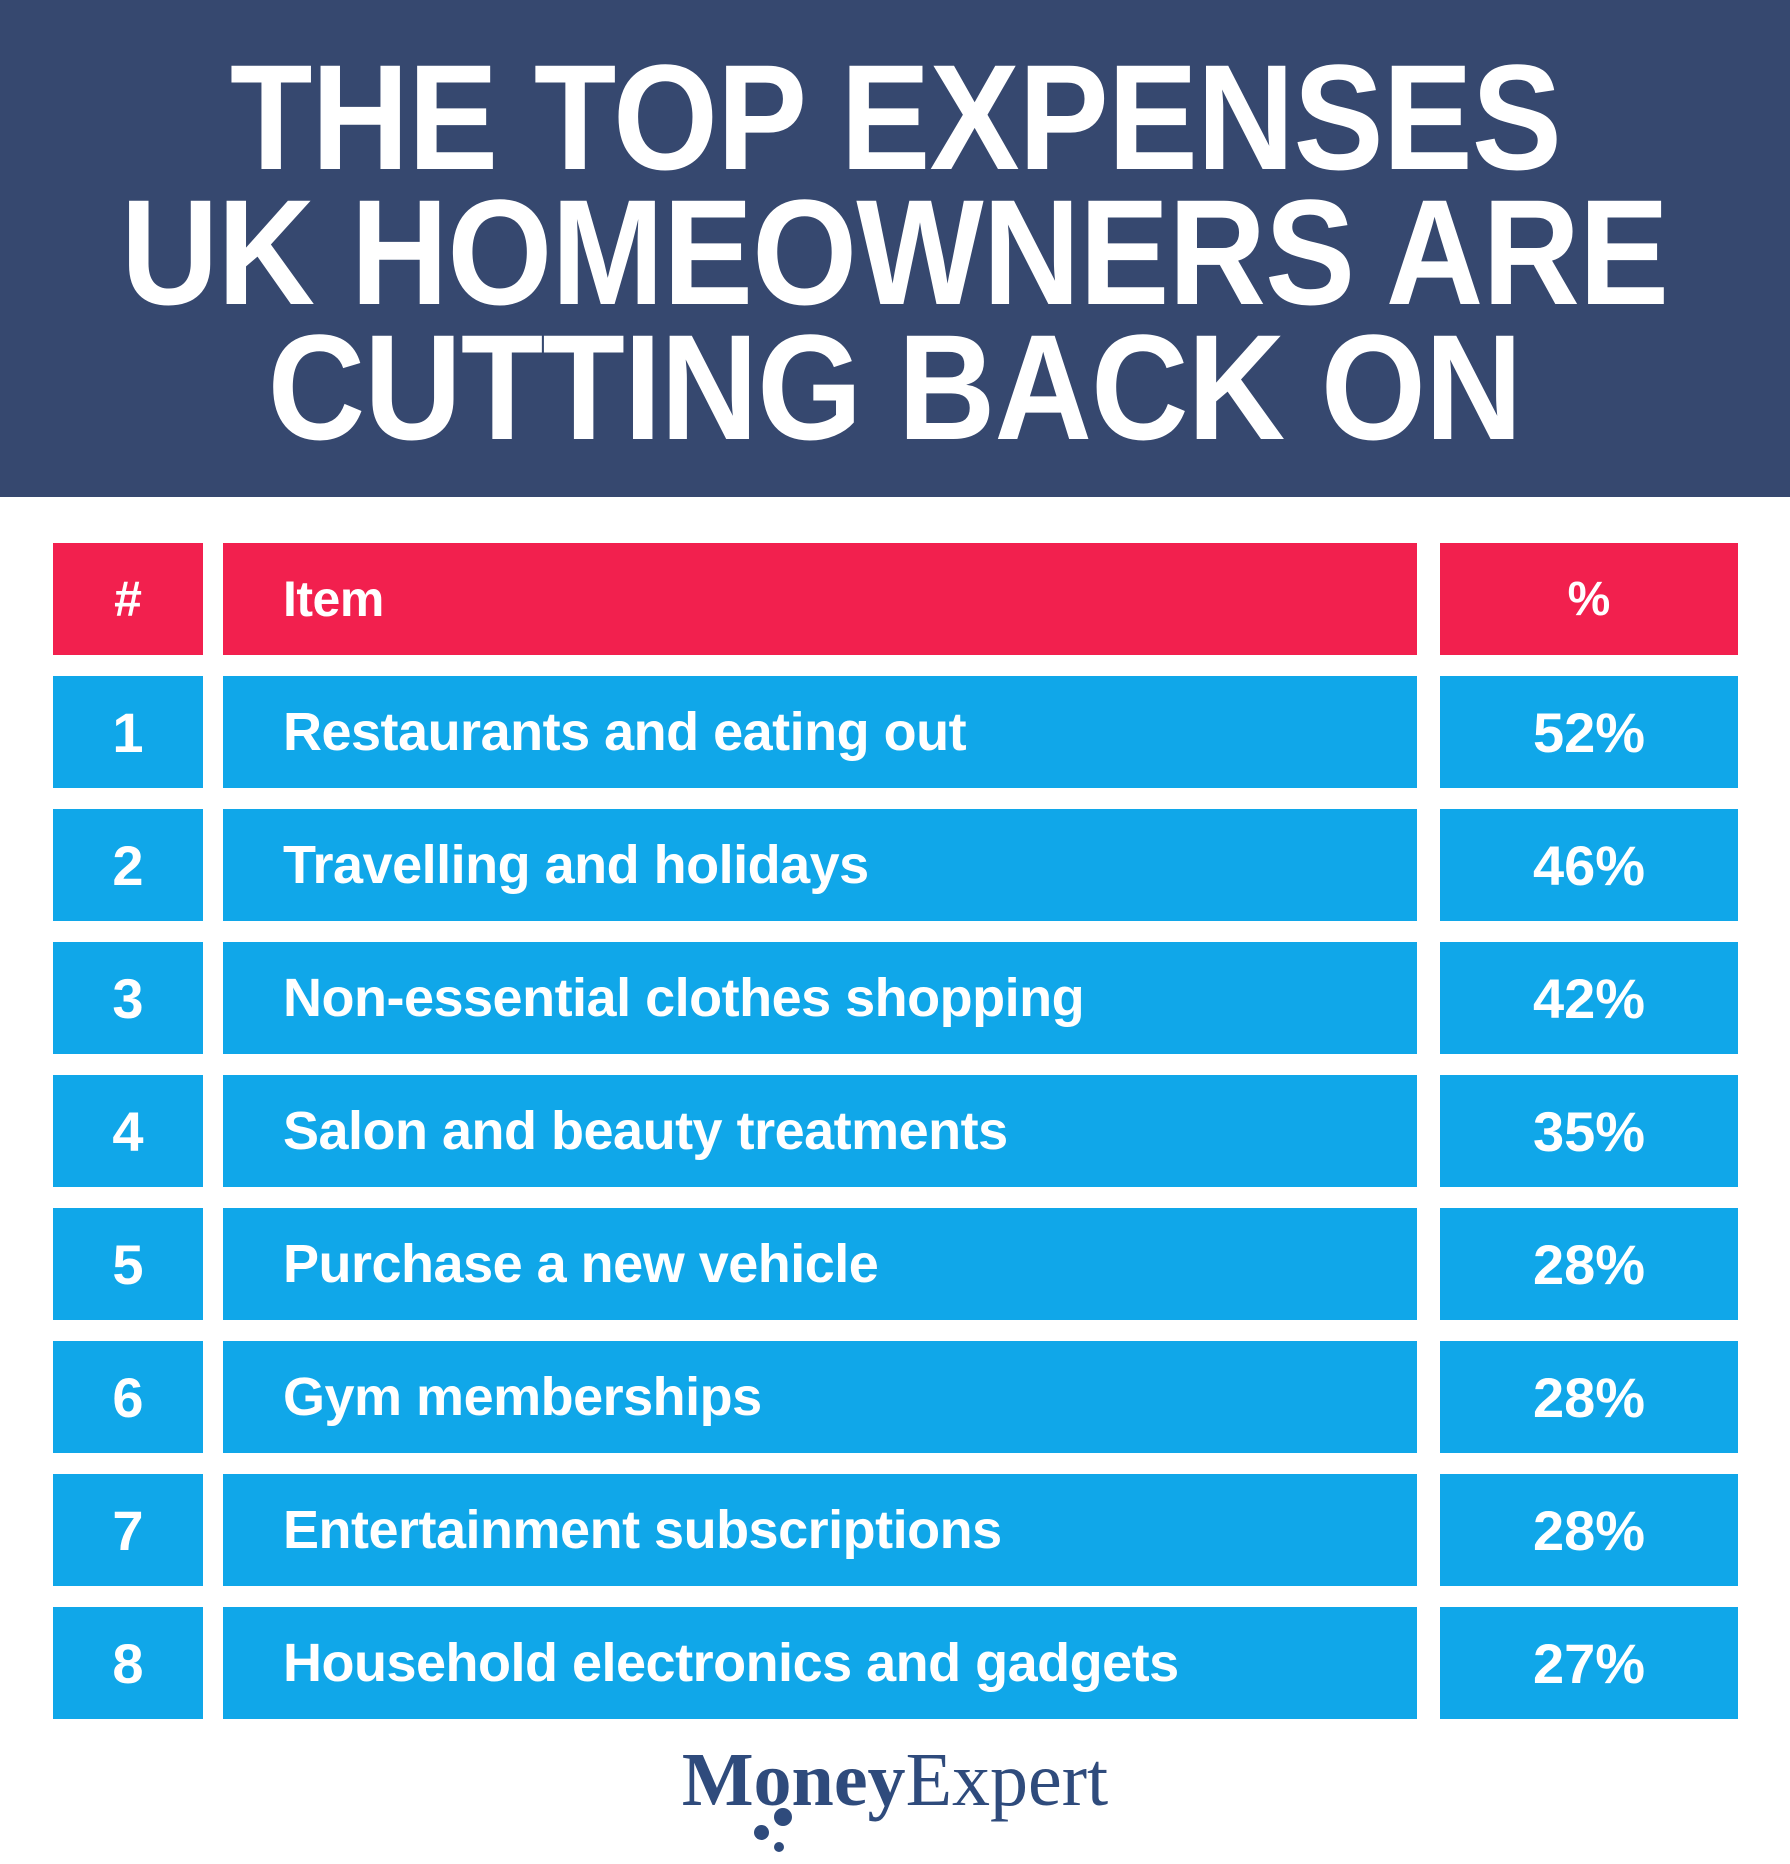 Image resolution: width=1790 pixels, height=1864 pixels. I want to click on rank-cell: 7, so click(128, 1530).